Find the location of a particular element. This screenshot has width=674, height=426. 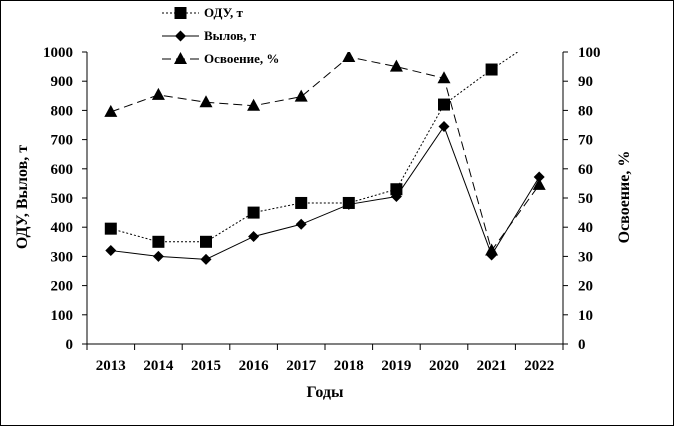

left-tick-label: 400 is located at coordinates (62, 228).